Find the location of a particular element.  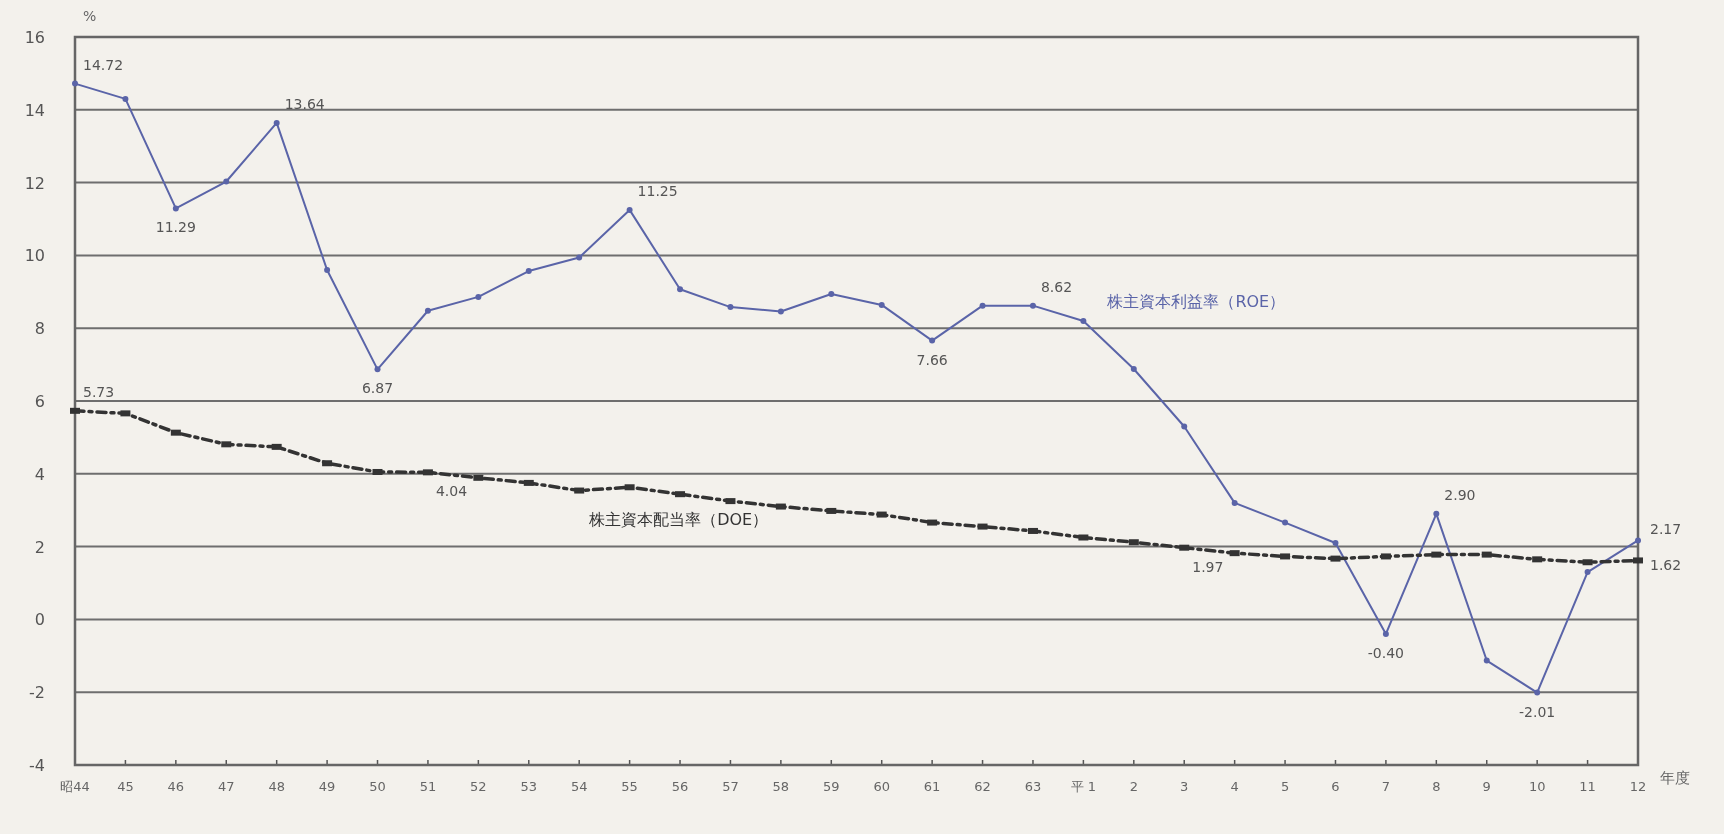

x-tick-label: 61 is located at coordinates (932, 786).